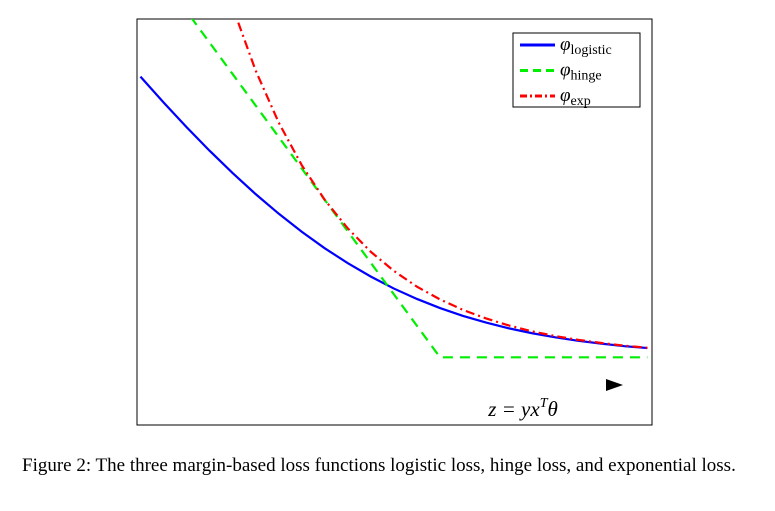  I want to click on annotation: z = yxTθ, so click(522, 408).